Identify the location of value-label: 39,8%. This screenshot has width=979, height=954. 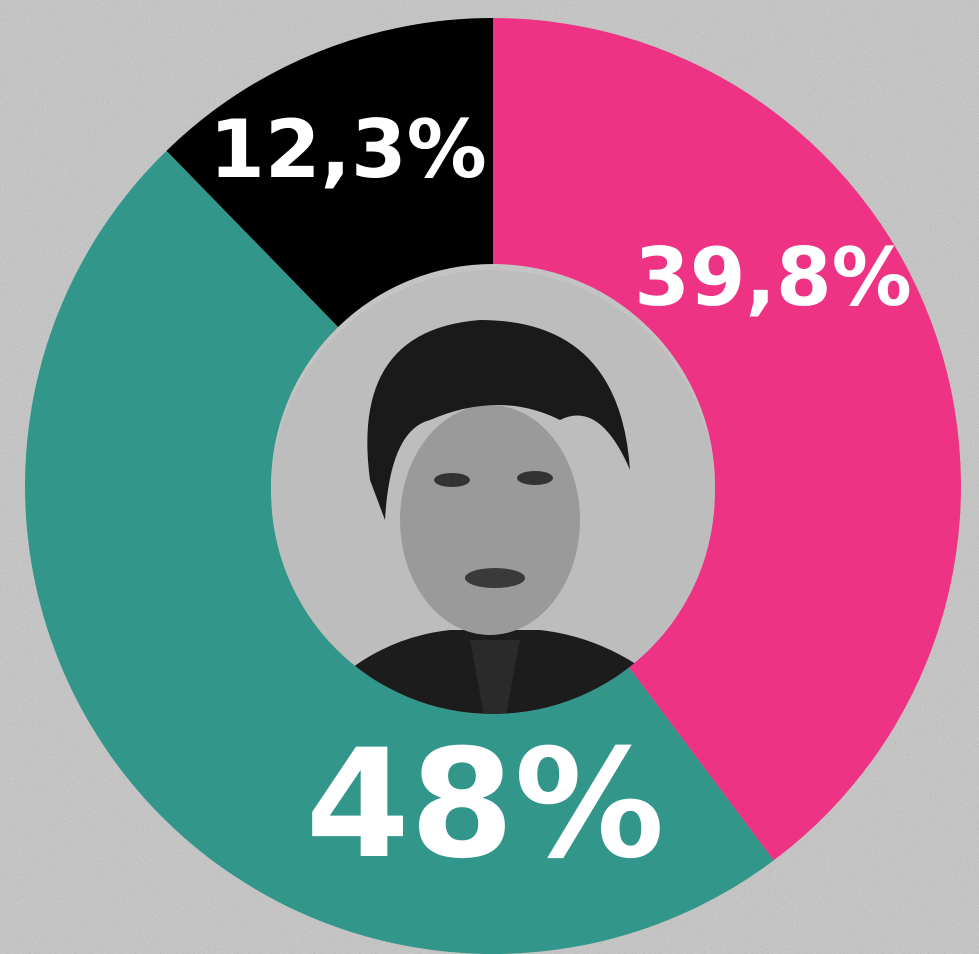
(773, 277).